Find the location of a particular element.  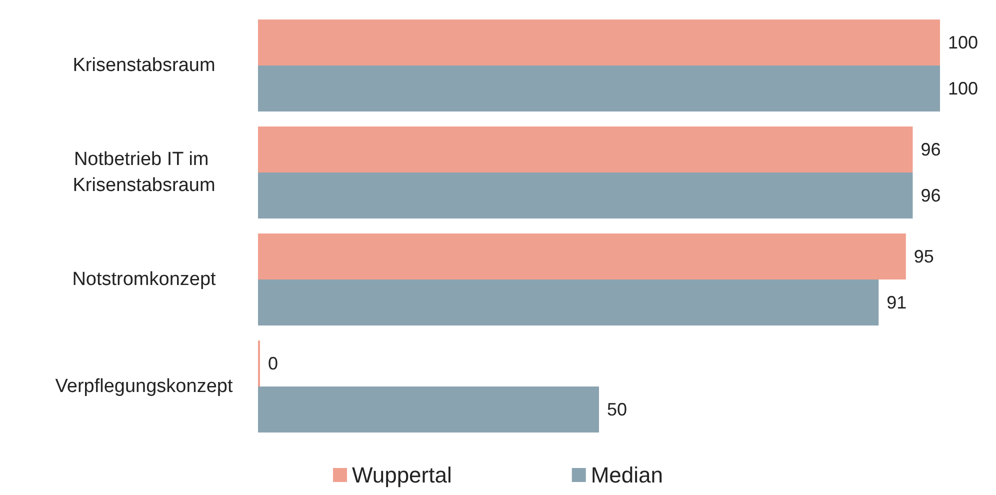

legend-label: Wuppertal is located at coordinates (402, 475).